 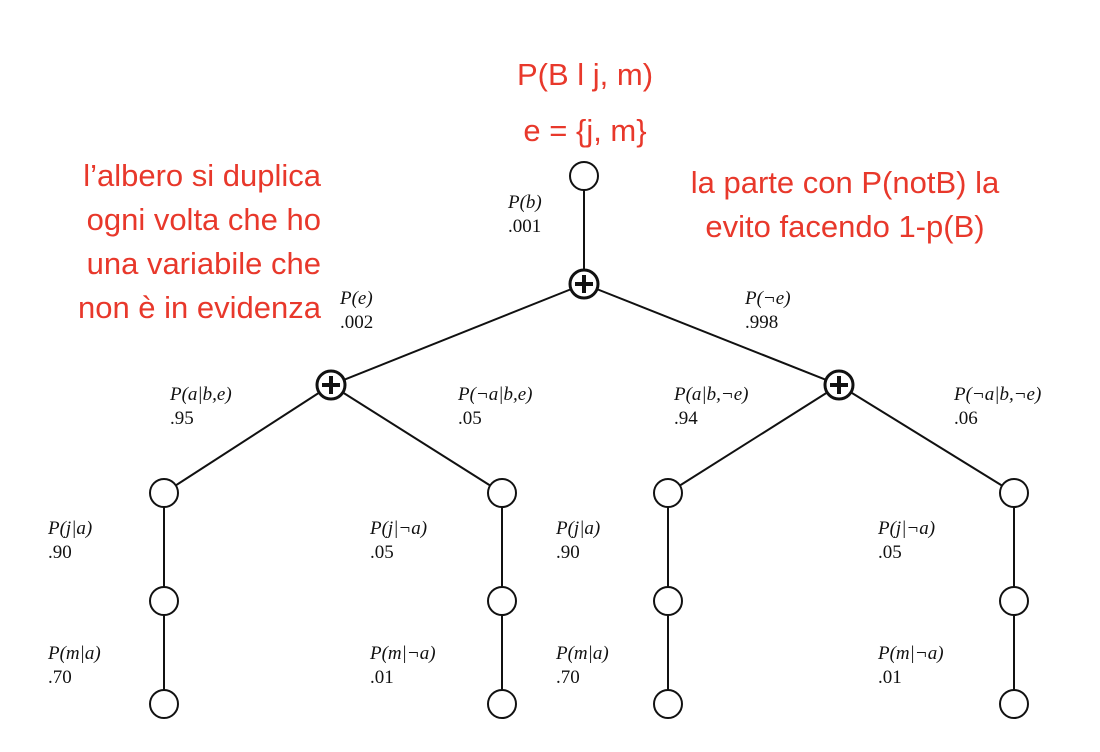 What do you see at coordinates (201, 406) in the screenshot?
I see `edge-prob-label: P(a|b,e) .95` at bounding box center [201, 406].